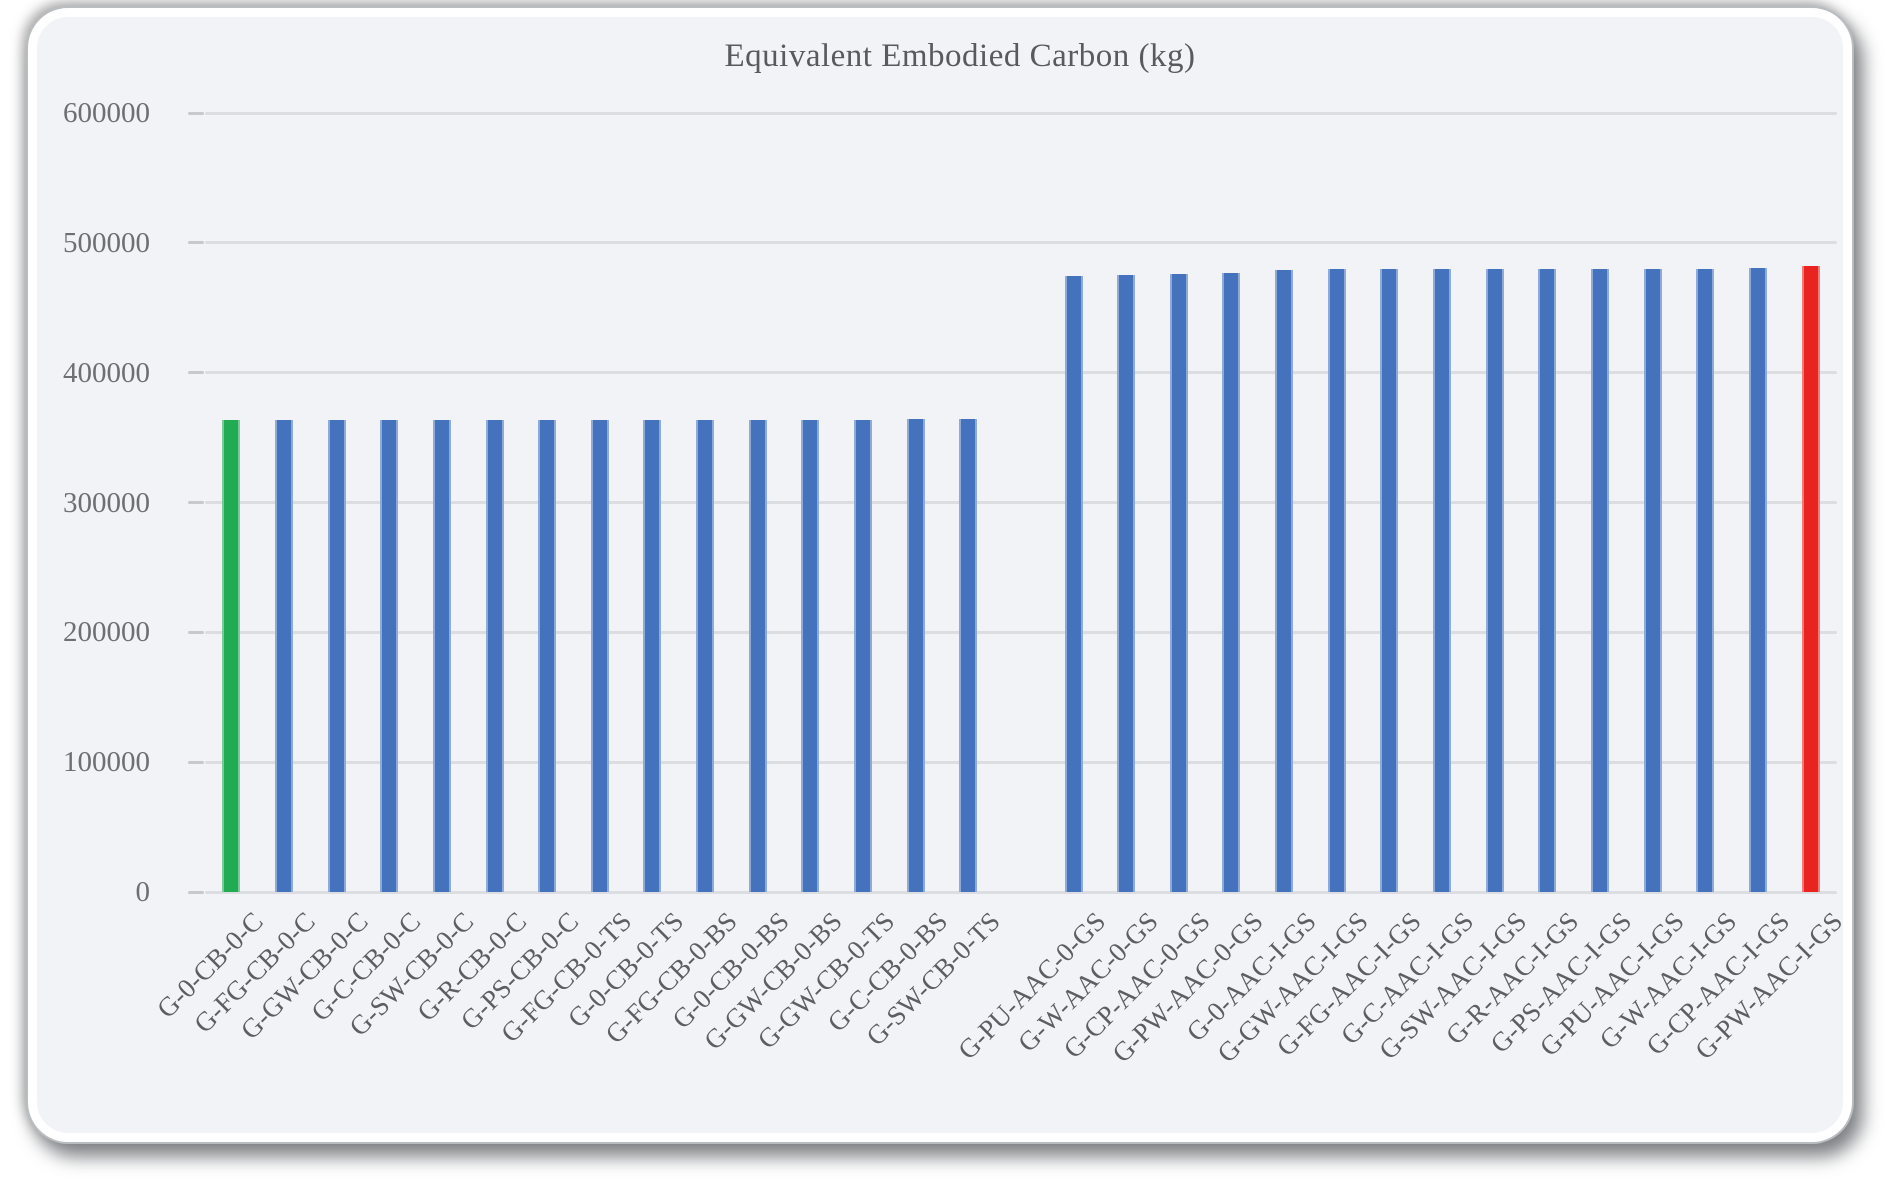 The height and width of the screenshot is (1185, 1889). What do you see at coordinates (1668, 583) in the screenshot?
I see `bar-slot: G-W-AAC-I-GS` at bounding box center [1668, 583].